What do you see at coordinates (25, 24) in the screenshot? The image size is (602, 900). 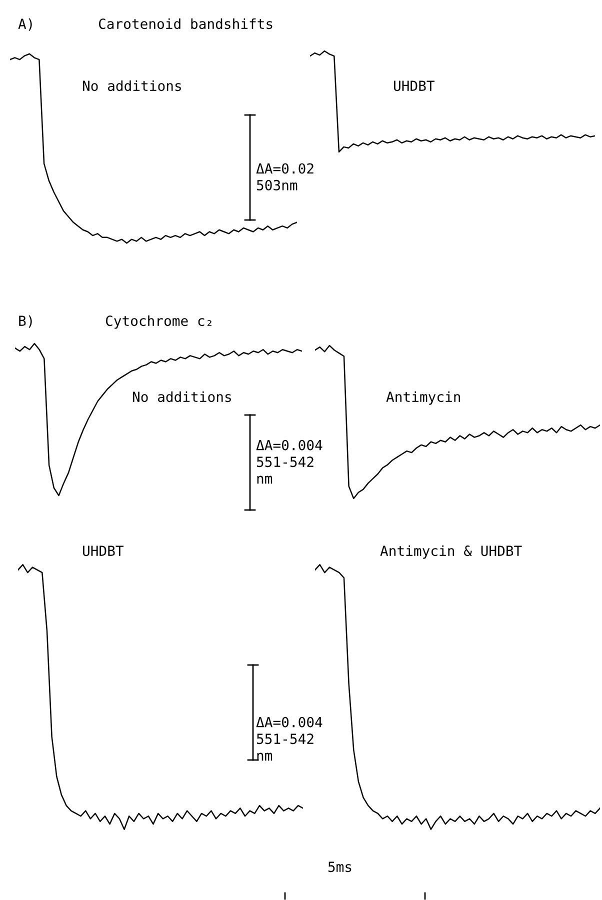 I see `text: A)` at bounding box center [25, 24].